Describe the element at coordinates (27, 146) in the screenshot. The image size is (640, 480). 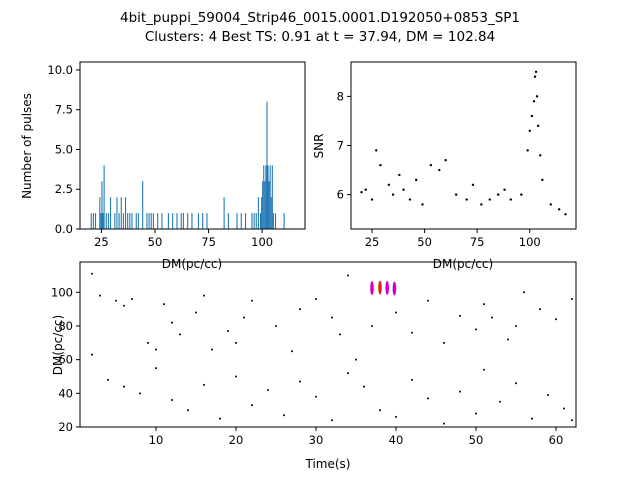
I see `histogram-ylabel: Number of pulses` at that location.